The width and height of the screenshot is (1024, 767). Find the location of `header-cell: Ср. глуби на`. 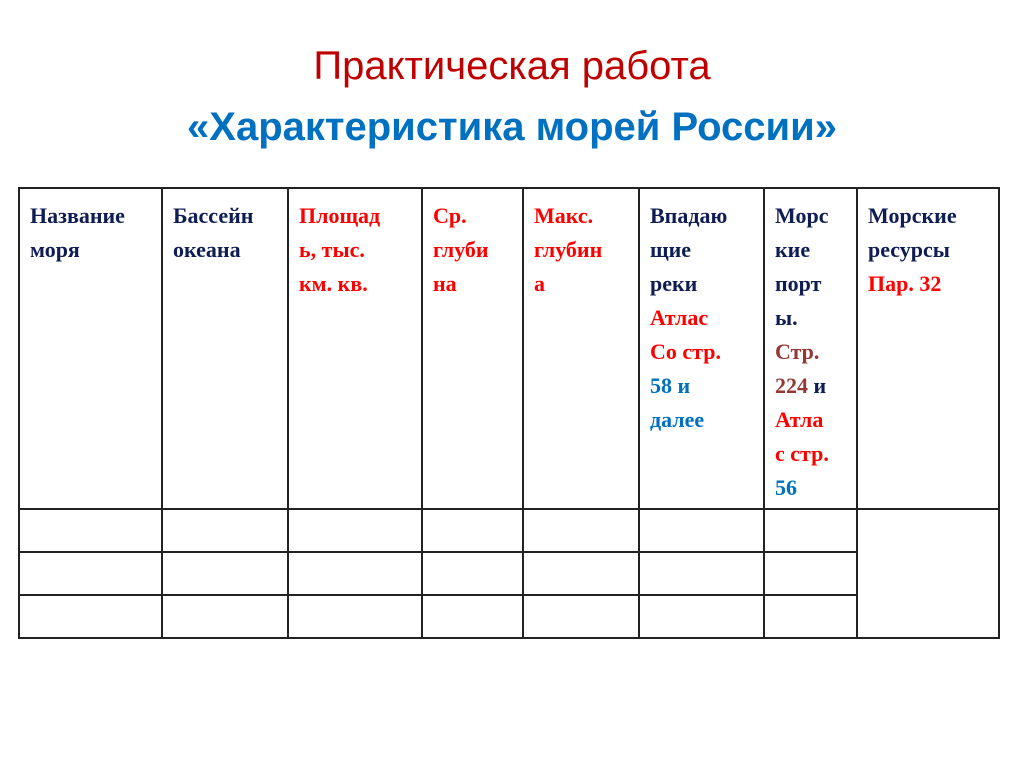

header-cell: Ср. глуби на is located at coordinates (472, 348).